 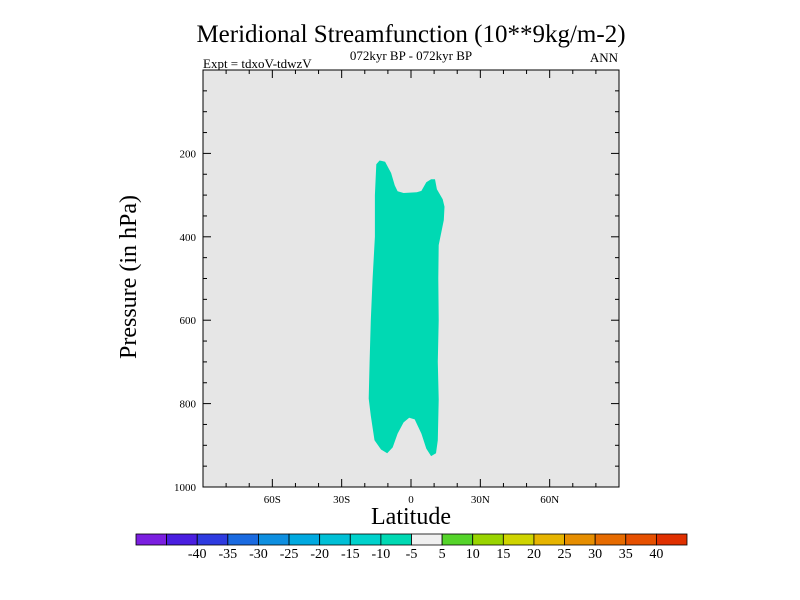 I want to click on colorbar-label: -40, so click(x=197, y=554).